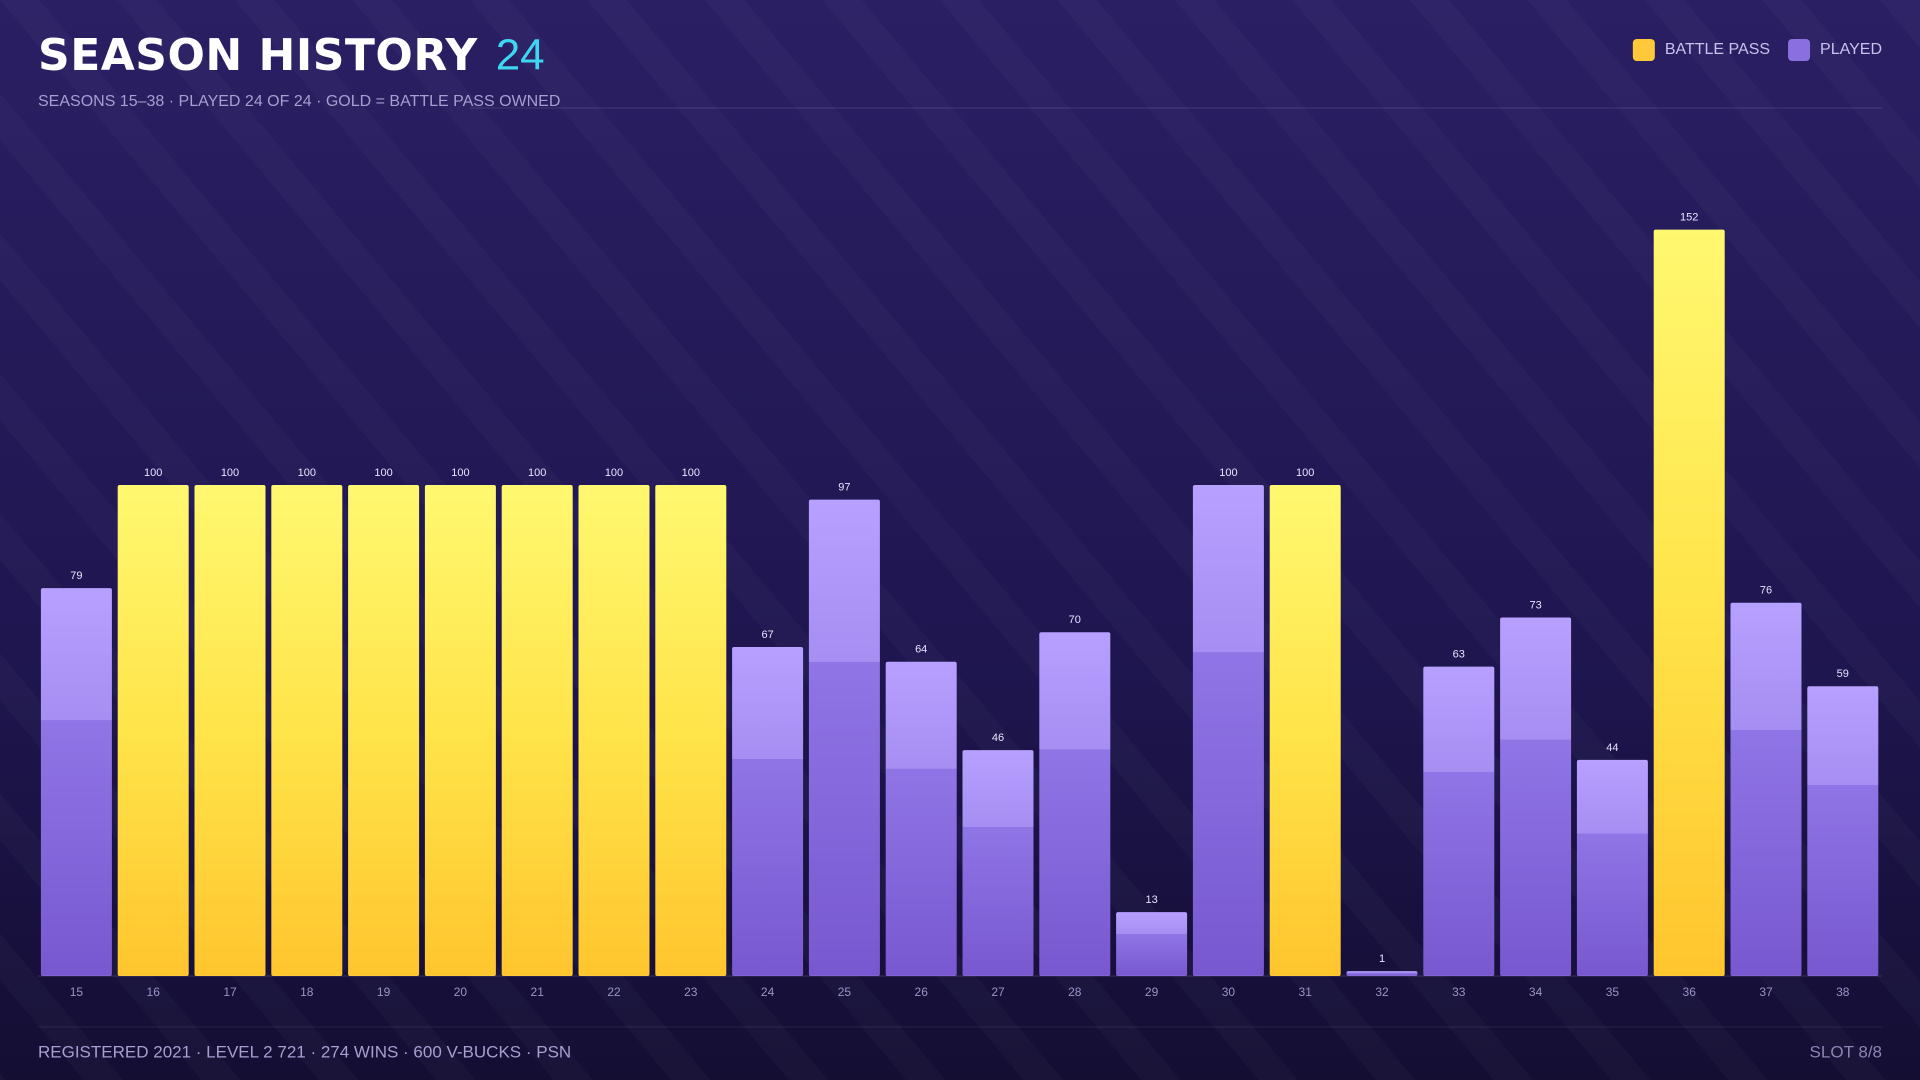  I want to click on x-tick-label: 36, so click(1690, 992).